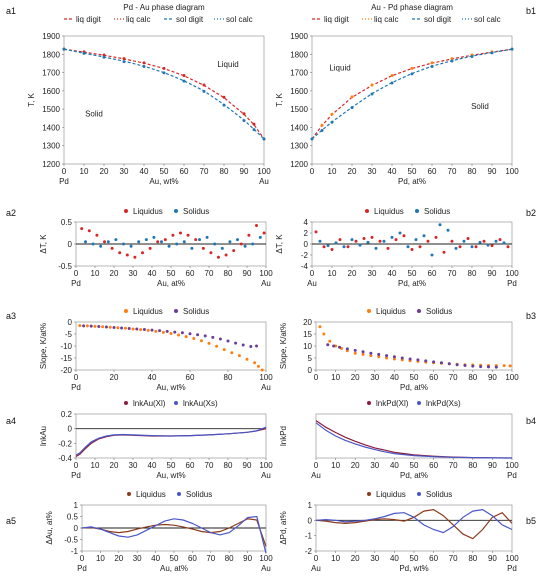 This screenshot has height=584, width=550. Describe the element at coordinates (76, 505) in the screenshot. I see `y-tick-label: 1` at that location.